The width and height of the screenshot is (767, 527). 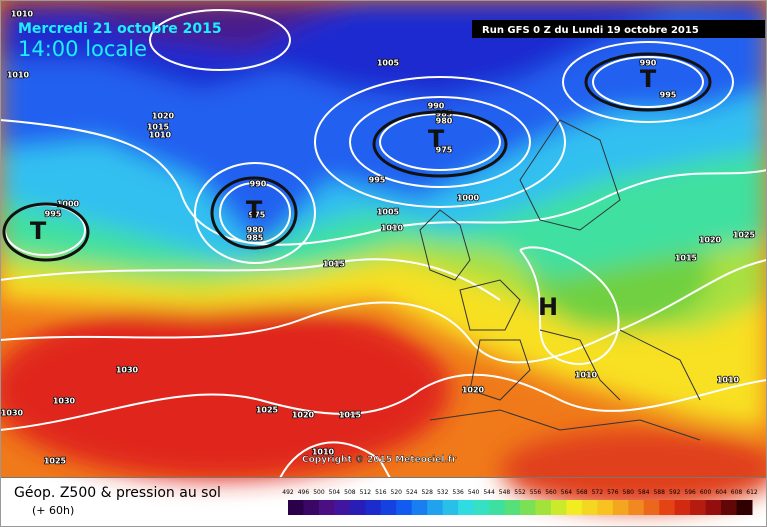 I want to click on scale-label: 572, so click(x=598, y=492).